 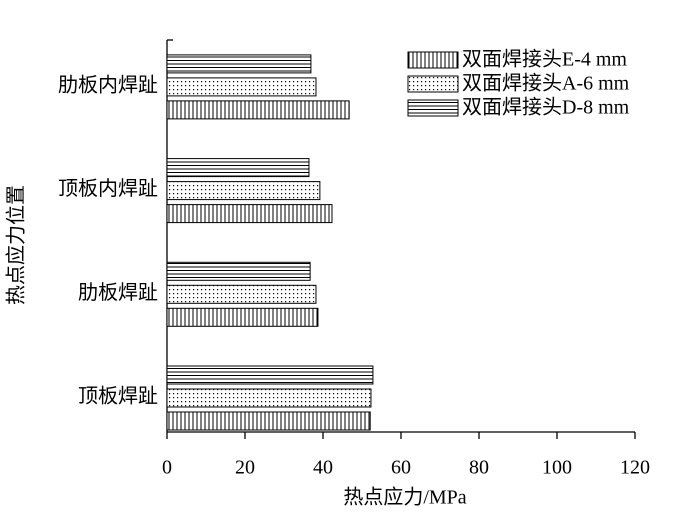 I want to click on x-tick-label: 100, so click(x=557, y=468).